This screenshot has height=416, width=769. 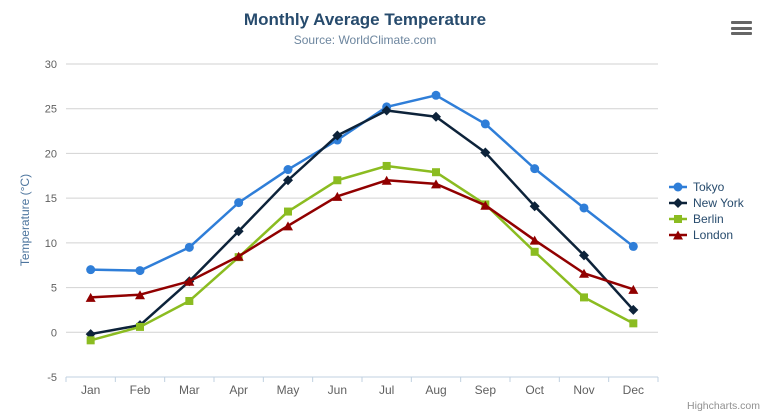 I want to click on legend-item-berlin: Berlin, so click(x=706, y=219).